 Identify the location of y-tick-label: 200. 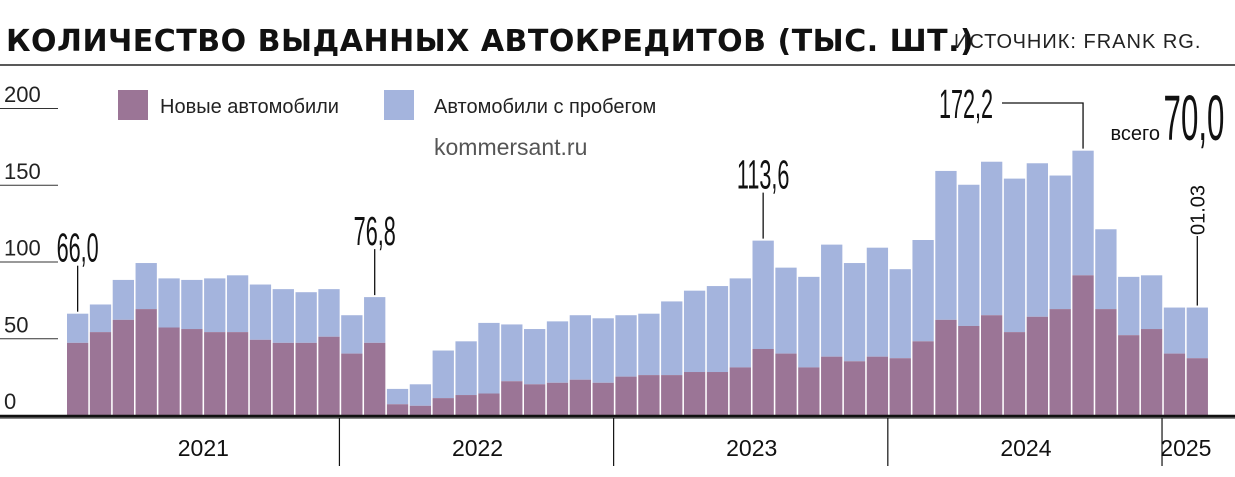
(22, 94).